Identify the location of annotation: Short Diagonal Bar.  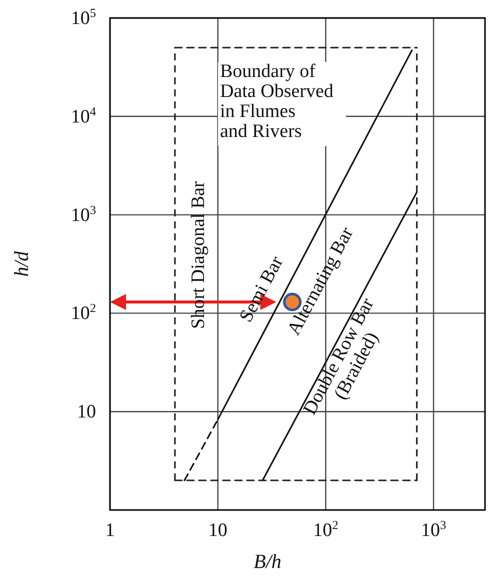
(199, 254).